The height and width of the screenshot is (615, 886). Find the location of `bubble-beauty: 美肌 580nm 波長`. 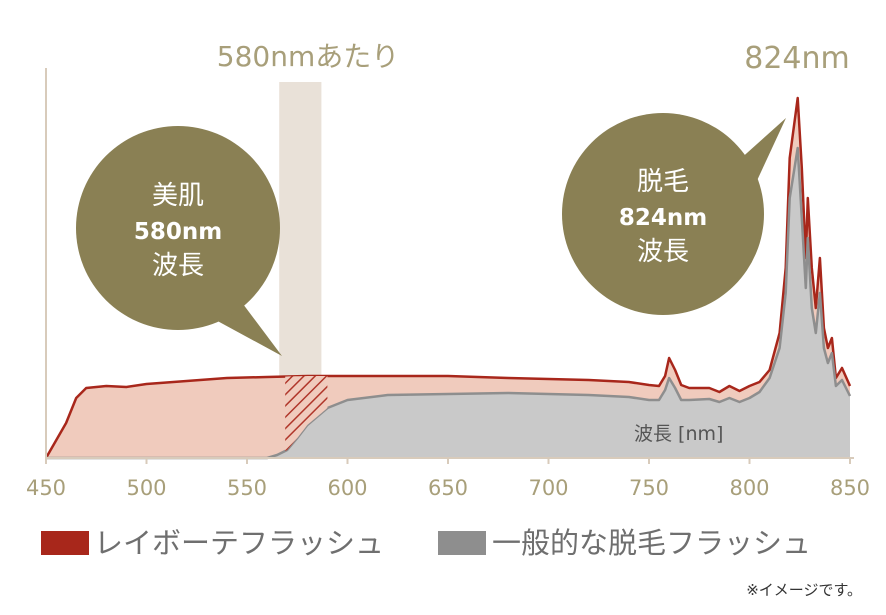

bubble-beauty: 美肌 580nm 波長 is located at coordinates (179, 241).